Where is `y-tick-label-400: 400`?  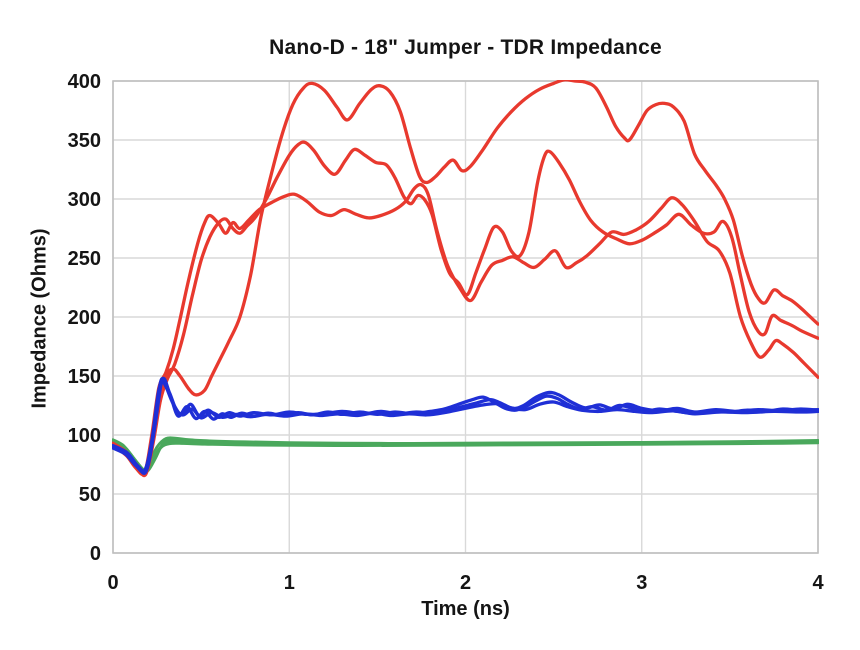 y-tick-label-400: 400 is located at coordinates (84, 82).